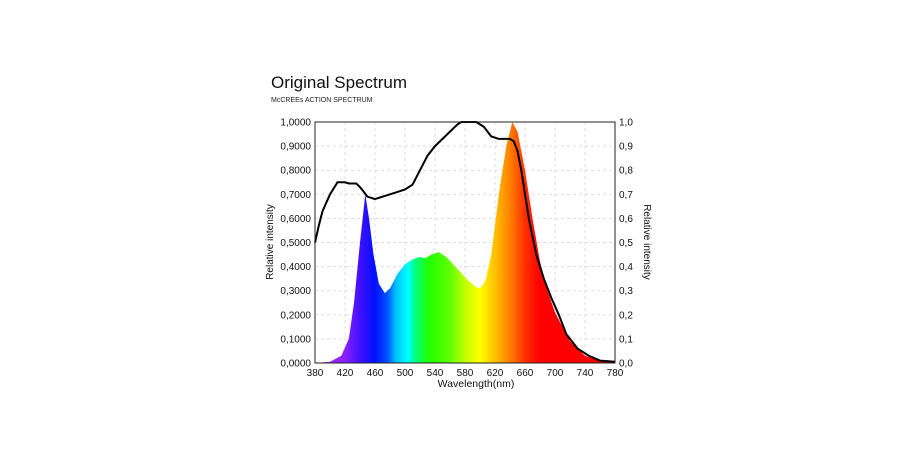  Describe the element at coordinates (646, 242) in the screenshot. I see `y-axis-label-right: Relative intensity` at that location.